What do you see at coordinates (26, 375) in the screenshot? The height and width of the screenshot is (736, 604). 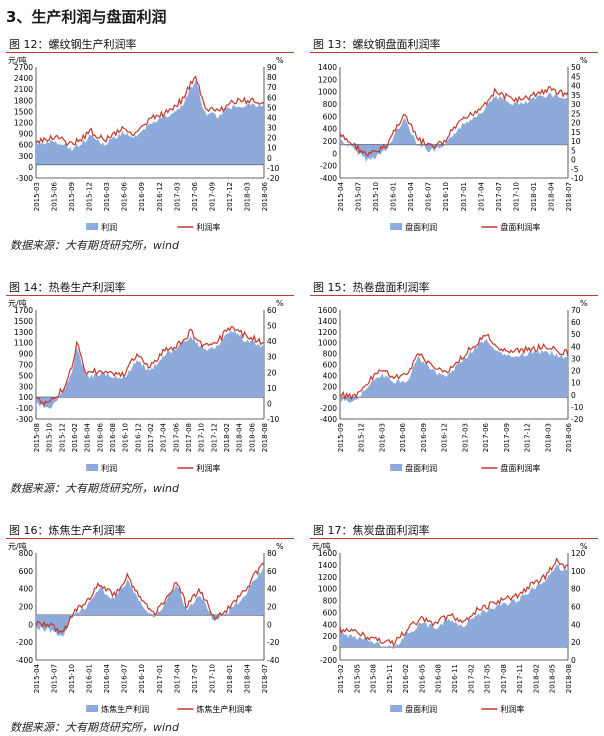 I see `left-tick-label: 500` at bounding box center [26, 375].